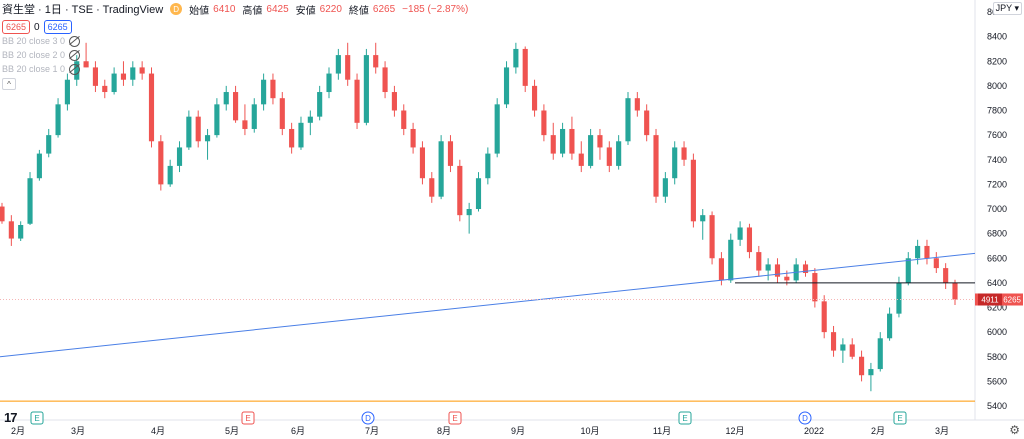  Describe the element at coordinates (997, 381) in the screenshot. I see `price-tick-label: 5600` at that location.